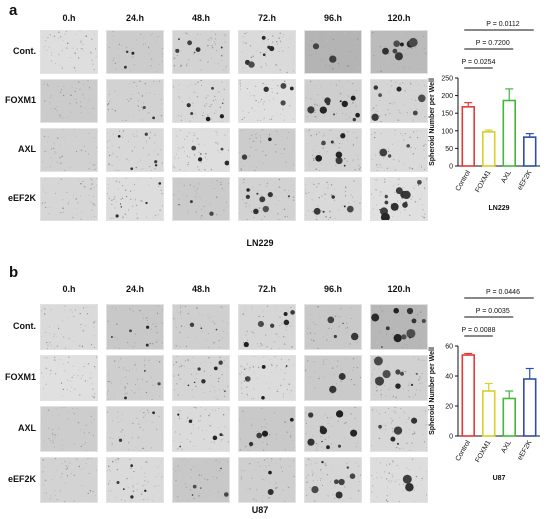 This screenshot has width=550, height=519. What do you see at coordinates (447, 96) in the screenshot?
I see `y-tick-label: 200` at bounding box center [447, 96].